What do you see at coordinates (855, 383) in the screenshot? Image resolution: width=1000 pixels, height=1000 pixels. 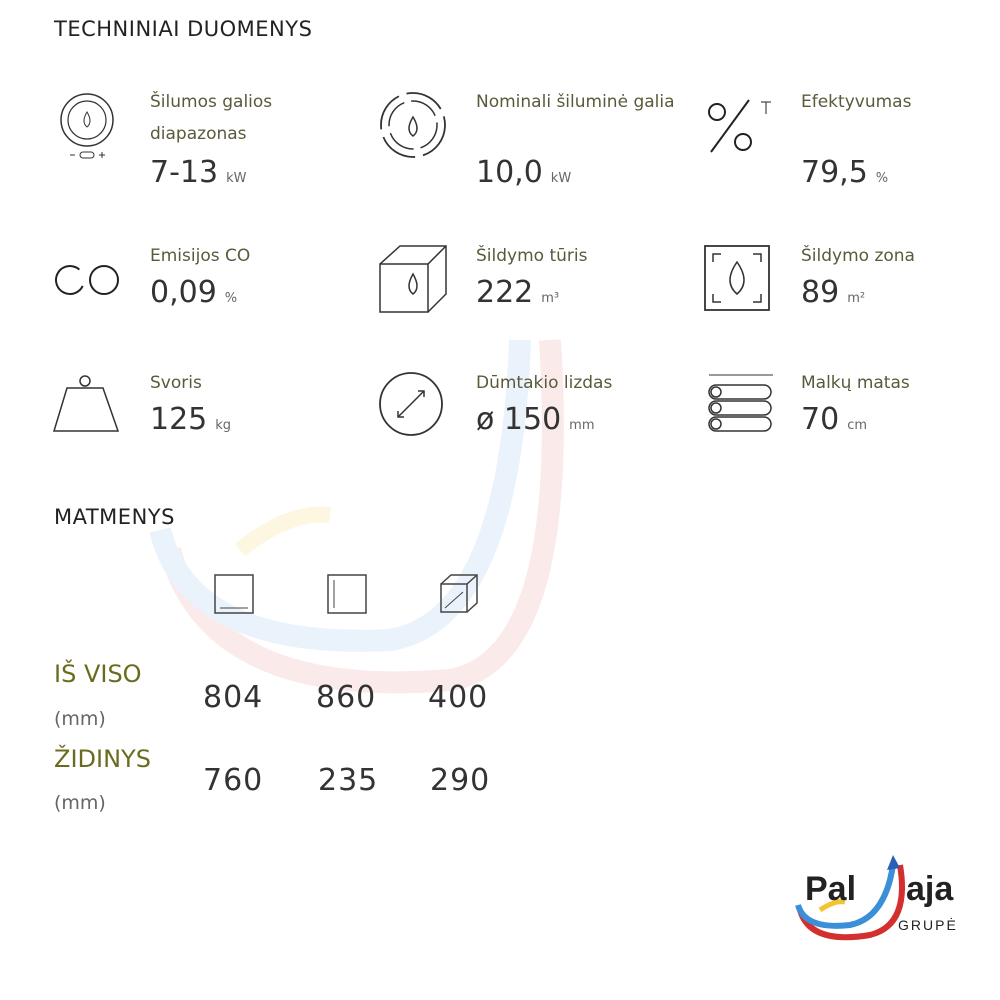 I see `spec-label: Malkų matas` at bounding box center [855, 383].